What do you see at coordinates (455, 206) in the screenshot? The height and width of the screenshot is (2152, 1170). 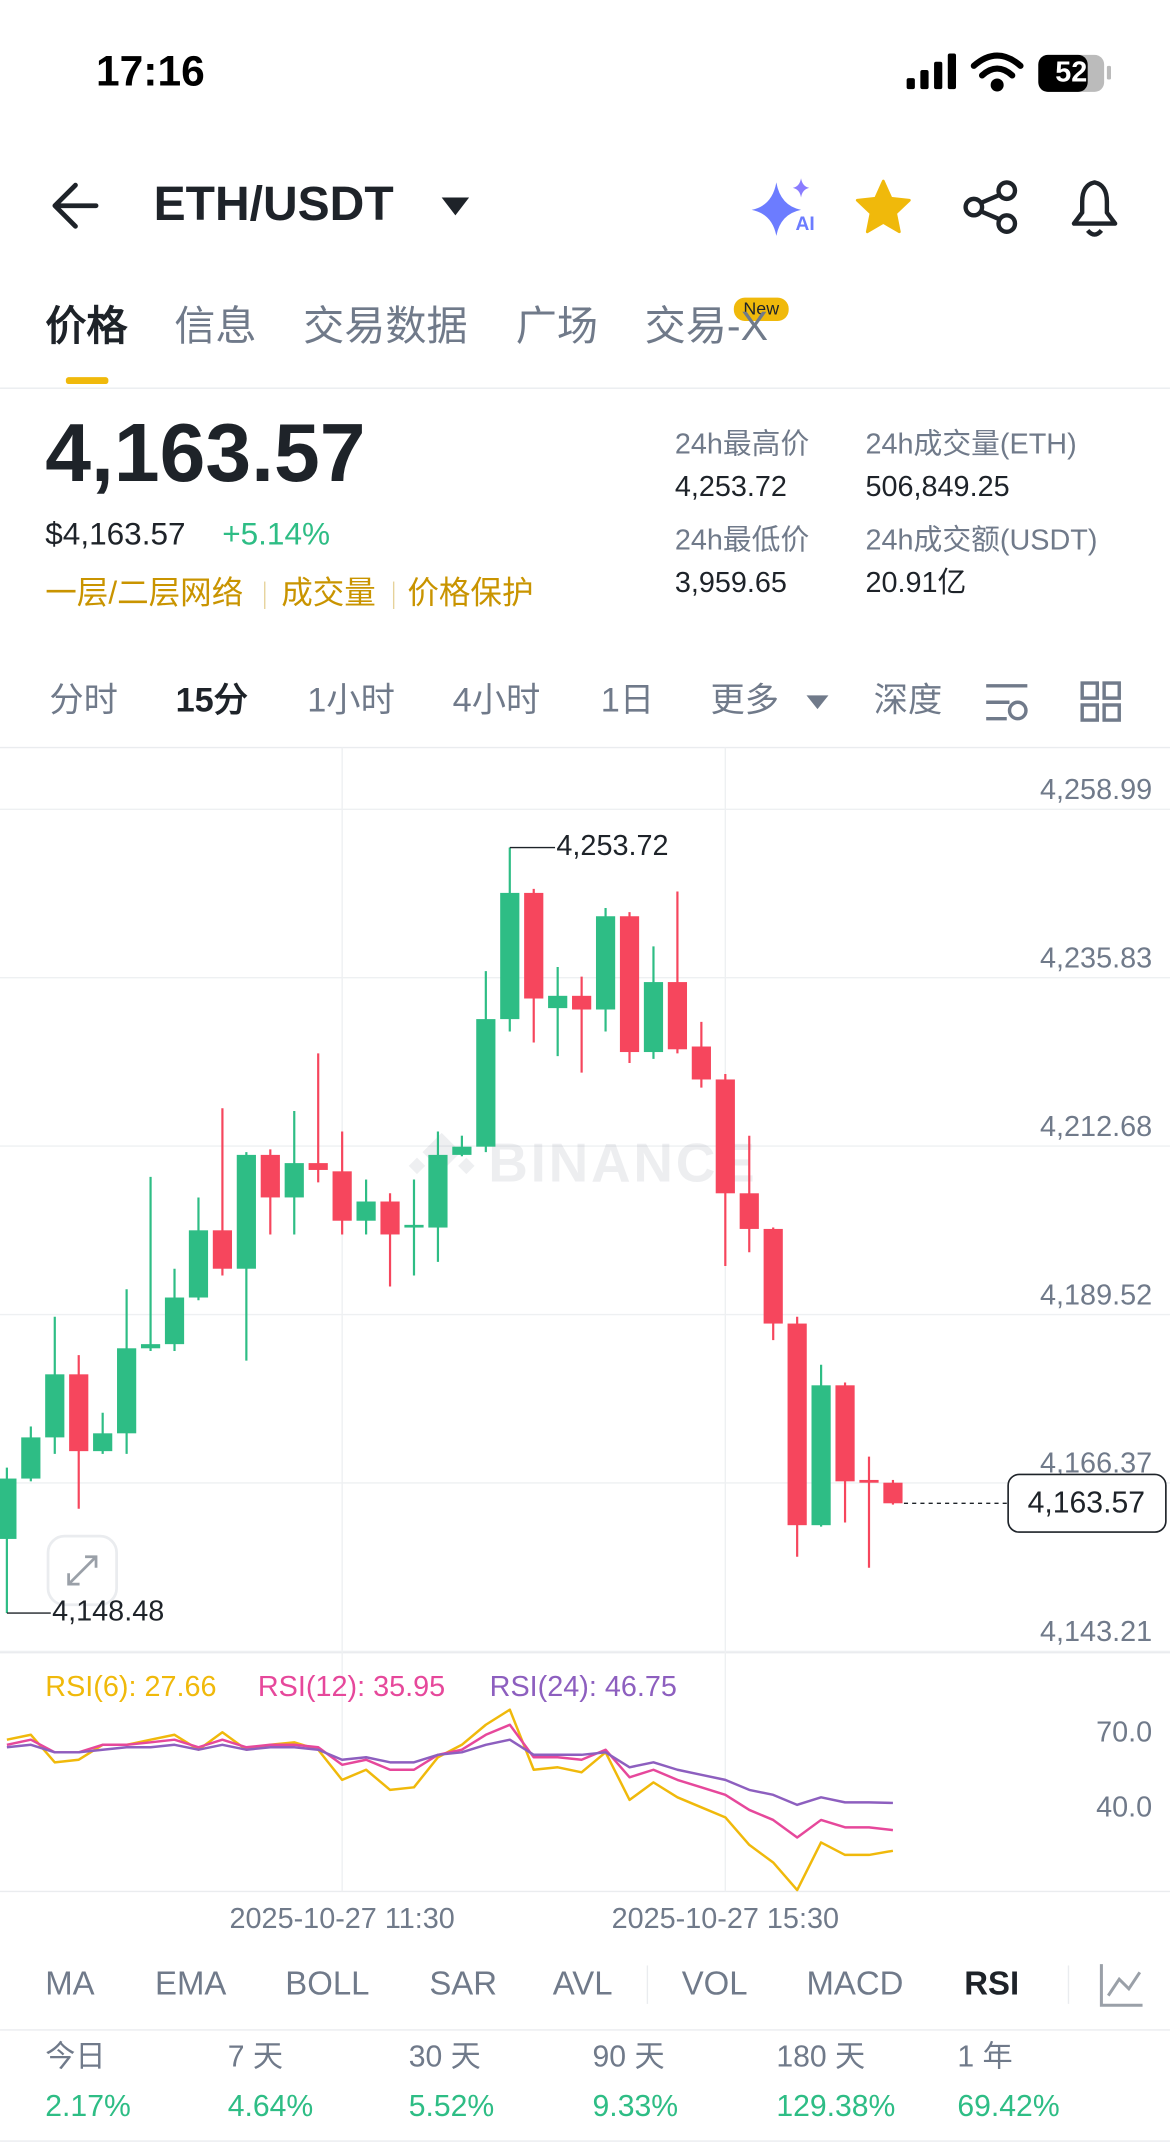 I see `pair-dropdown` at bounding box center [455, 206].